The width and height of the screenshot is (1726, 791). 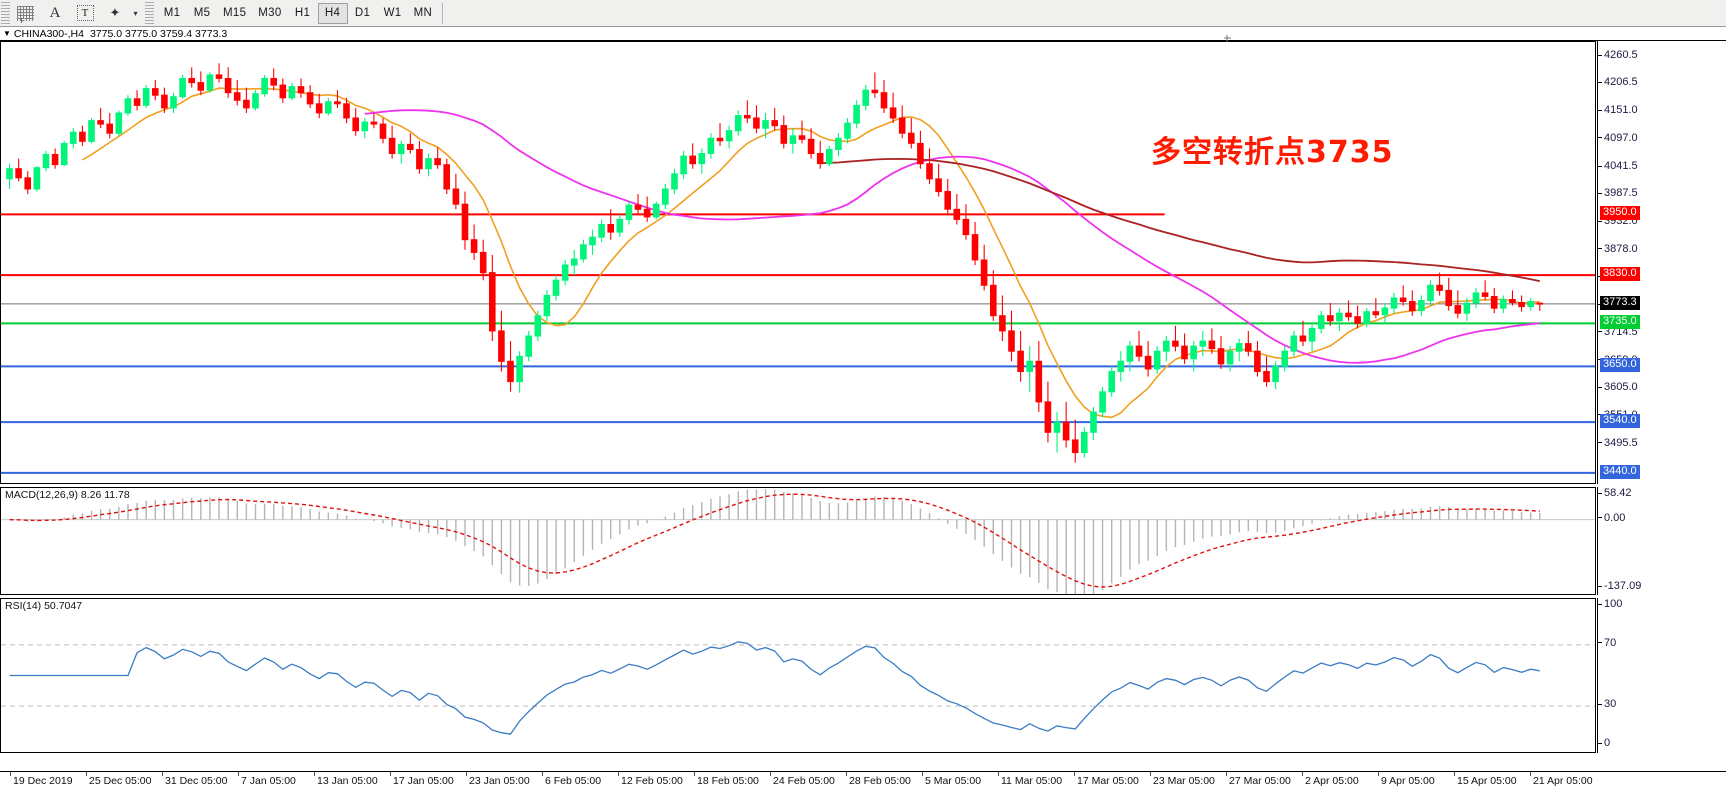 I want to click on text-box-icon: T, so click(x=85, y=13).